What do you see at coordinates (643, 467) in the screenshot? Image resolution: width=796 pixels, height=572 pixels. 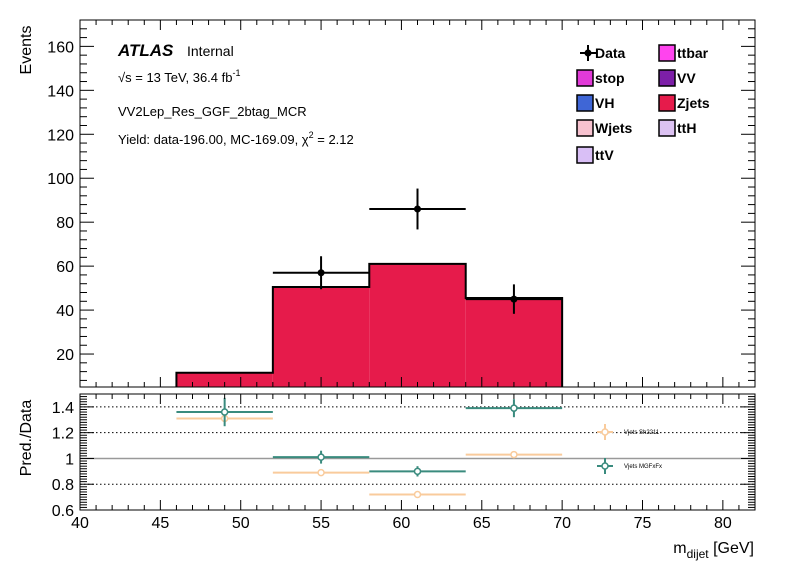 I see `ratio-legend-label: Vjets MGFxFx` at bounding box center [643, 467].